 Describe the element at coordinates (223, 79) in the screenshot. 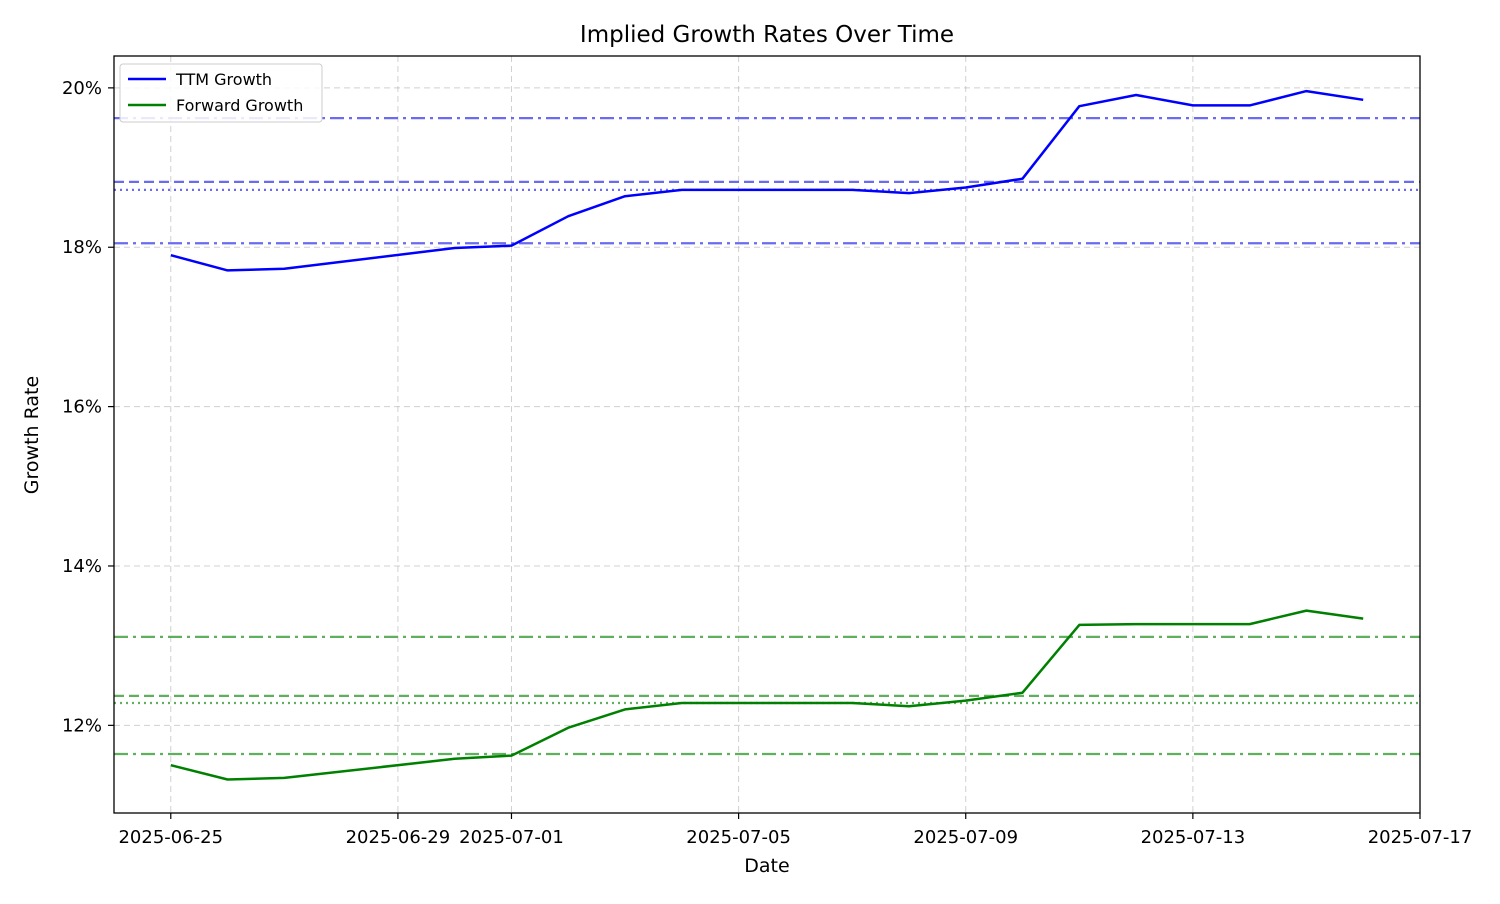

I see `legend-label-ttm-growth: TTM Growth` at that location.